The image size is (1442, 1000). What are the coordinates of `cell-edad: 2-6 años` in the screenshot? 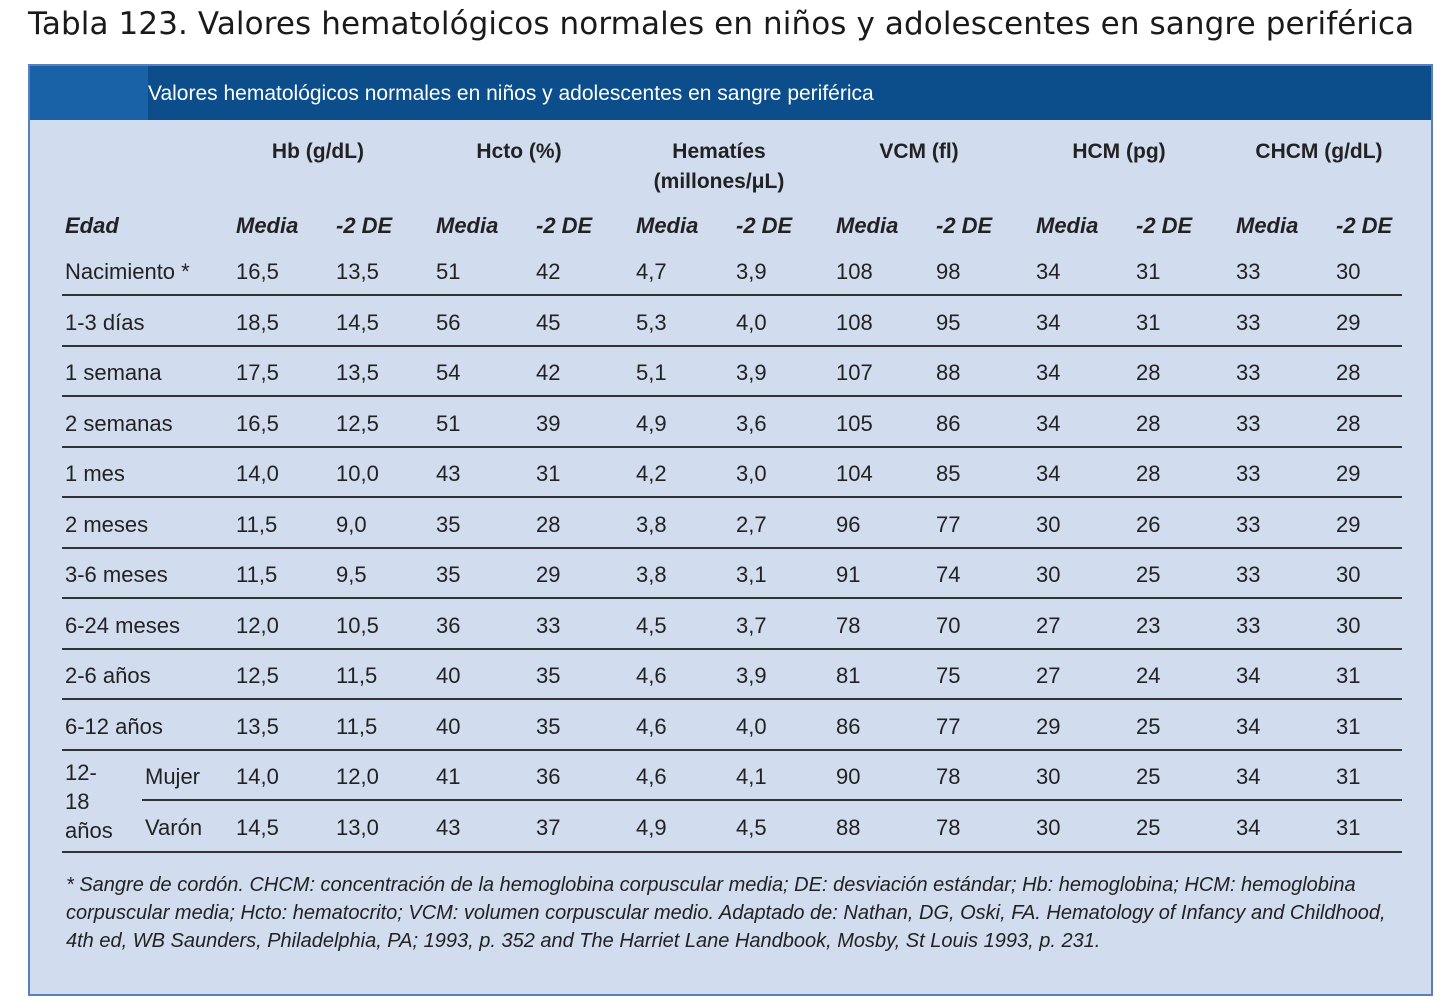 It's located at (108, 675).